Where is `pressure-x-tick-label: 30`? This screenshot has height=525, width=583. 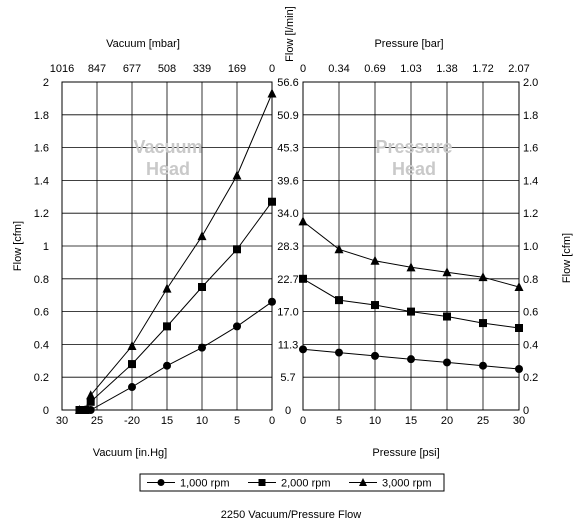
pressure-x-tick-label: 30 is located at coordinates (519, 421).